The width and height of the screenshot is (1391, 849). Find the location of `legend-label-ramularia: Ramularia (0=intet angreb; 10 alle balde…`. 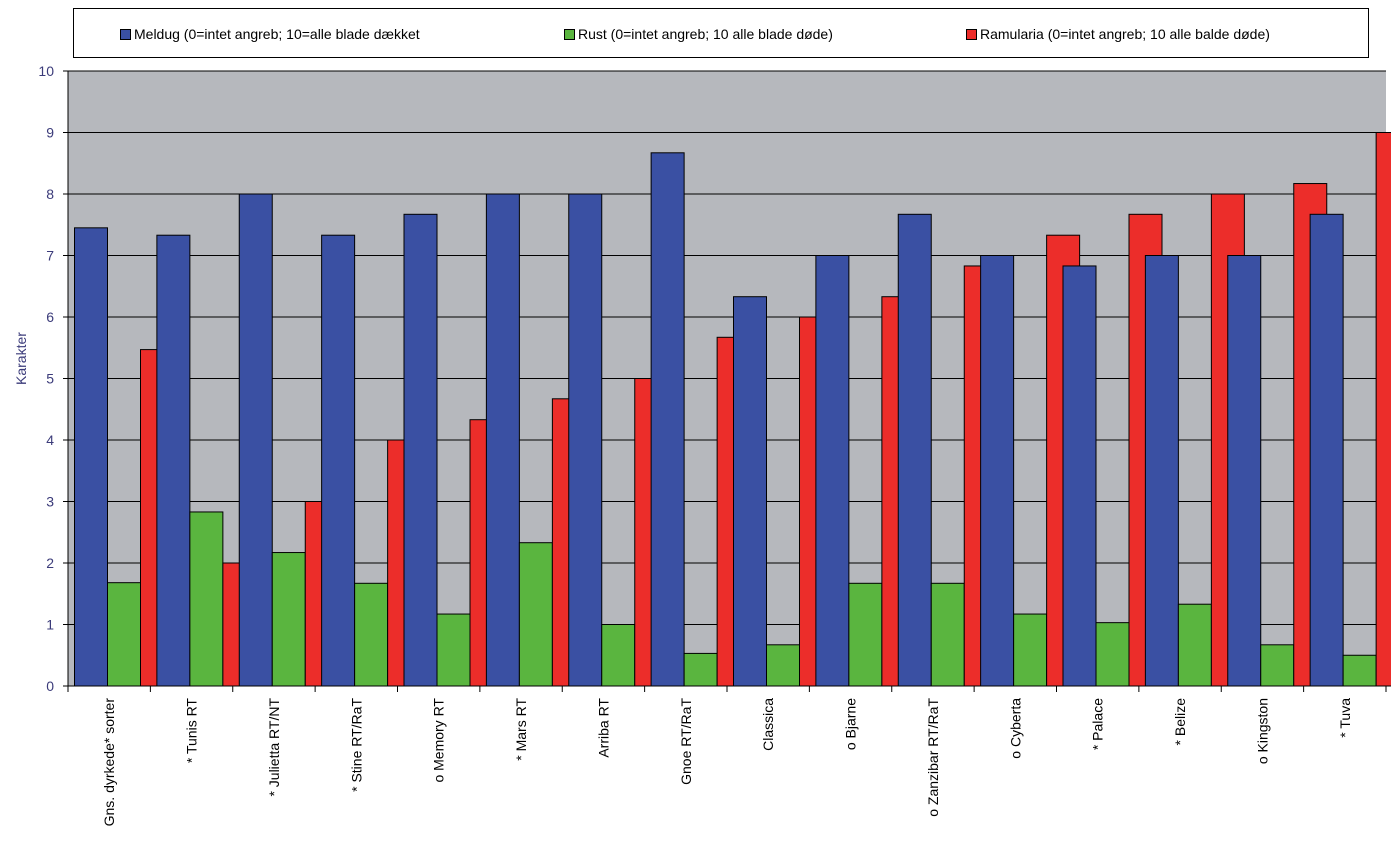

legend-label-ramularia: Ramularia (0=intet angreb; 10 alle balde… is located at coordinates (1125, 34).